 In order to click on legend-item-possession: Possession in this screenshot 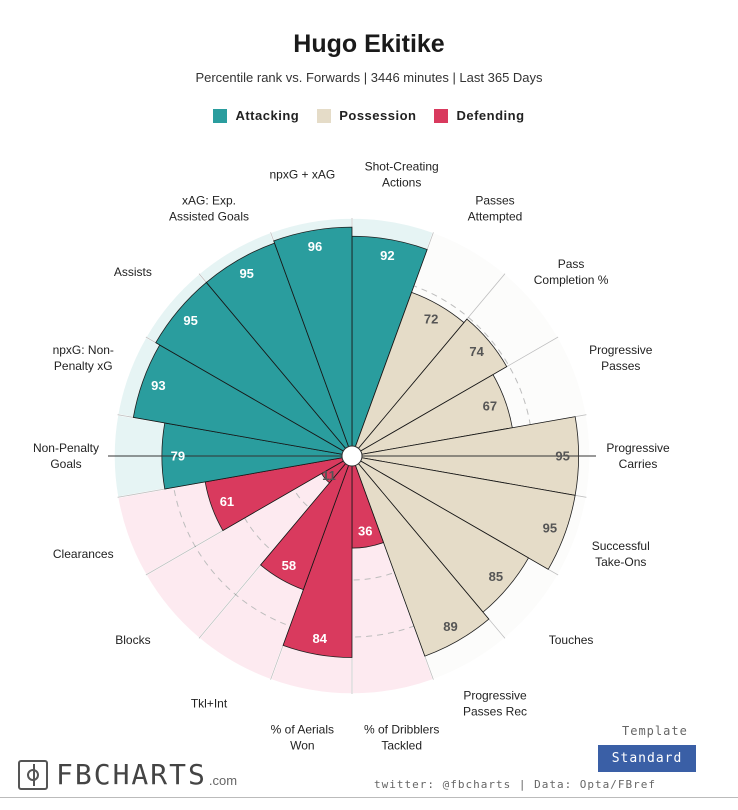, I will do `click(366, 115)`.